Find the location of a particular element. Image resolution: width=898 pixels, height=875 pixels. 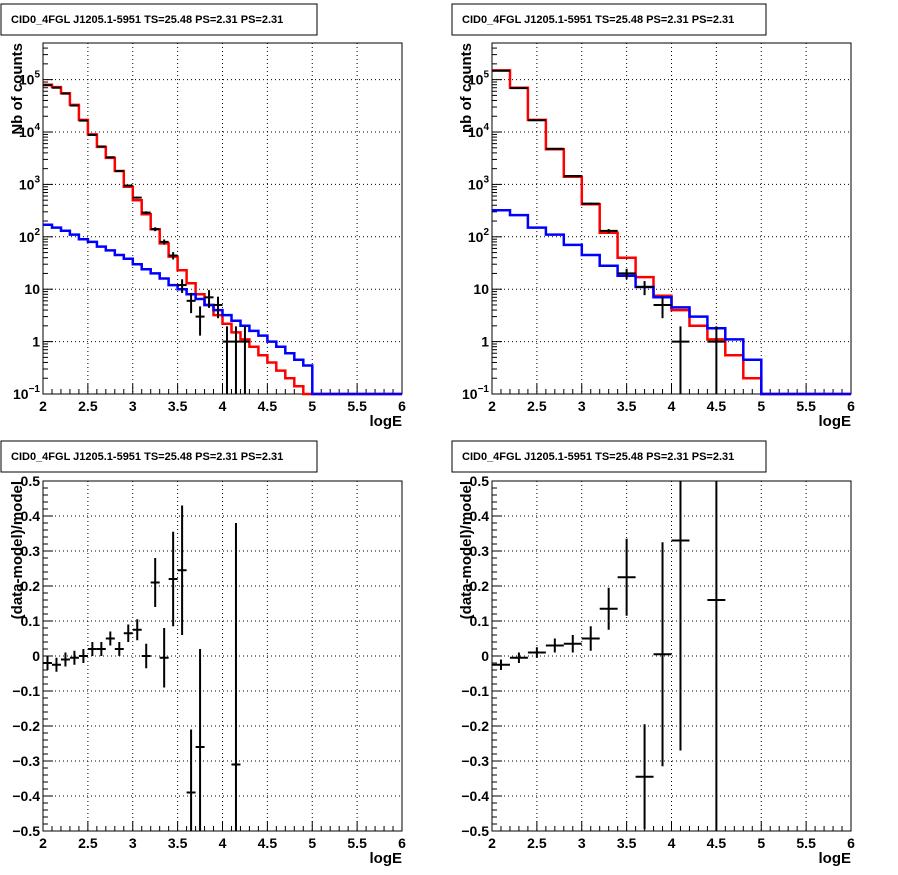

y-axis-label: nb of counts is located at coordinates (466, 88).